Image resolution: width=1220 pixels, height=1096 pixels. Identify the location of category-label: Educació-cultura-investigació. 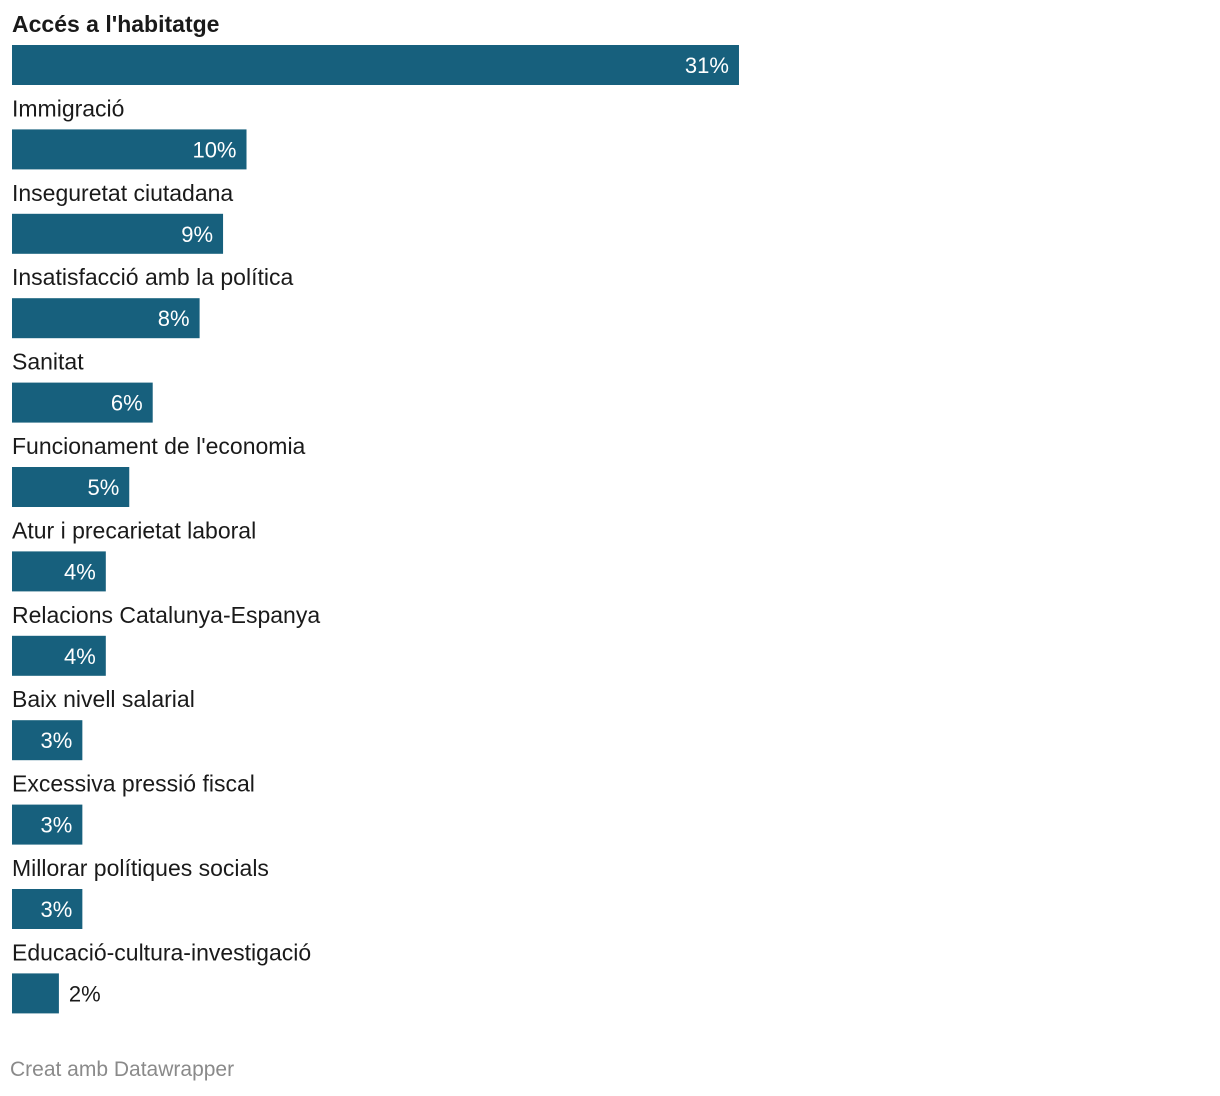
(161, 952).